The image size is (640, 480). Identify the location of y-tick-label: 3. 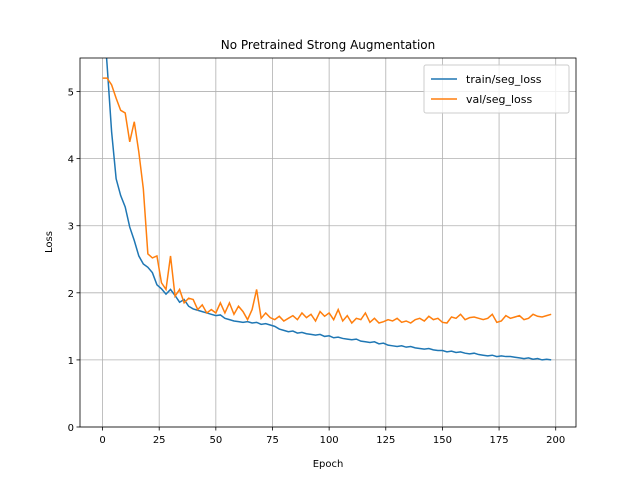
(71, 227).